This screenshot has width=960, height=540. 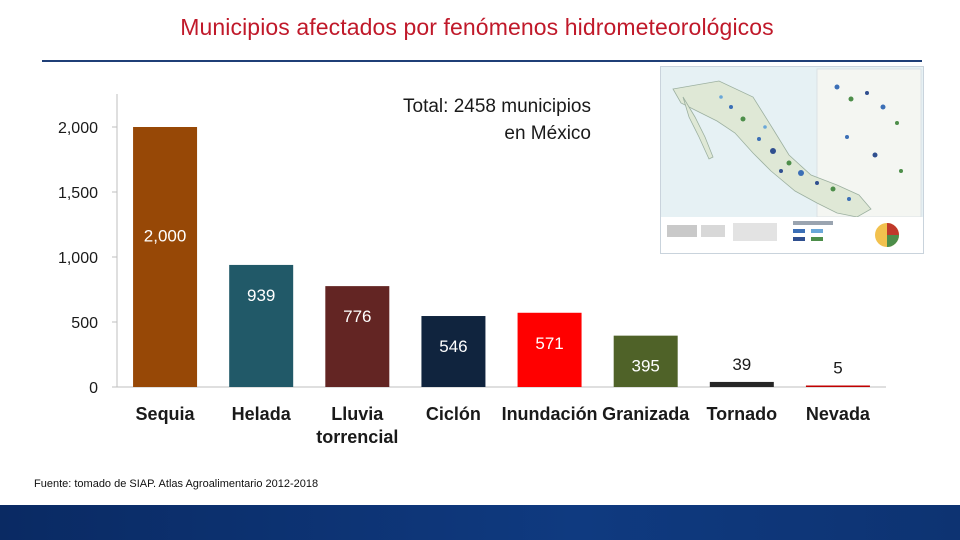 I want to click on y-tick-label: 1,500, so click(x=78, y=193).